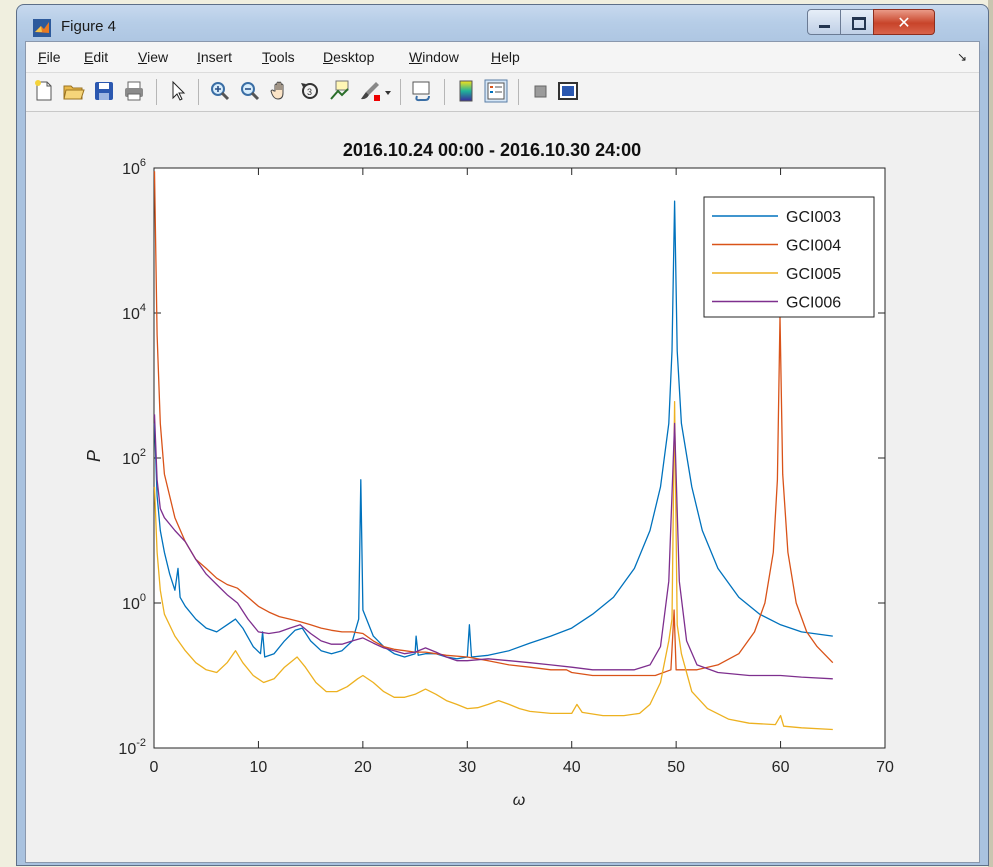 This screenshot has width=993, height=867. What do you see at coordinates (340, 91) in the screenshot?
I see `data-cursor-icon` at bounding box center [340, 91].